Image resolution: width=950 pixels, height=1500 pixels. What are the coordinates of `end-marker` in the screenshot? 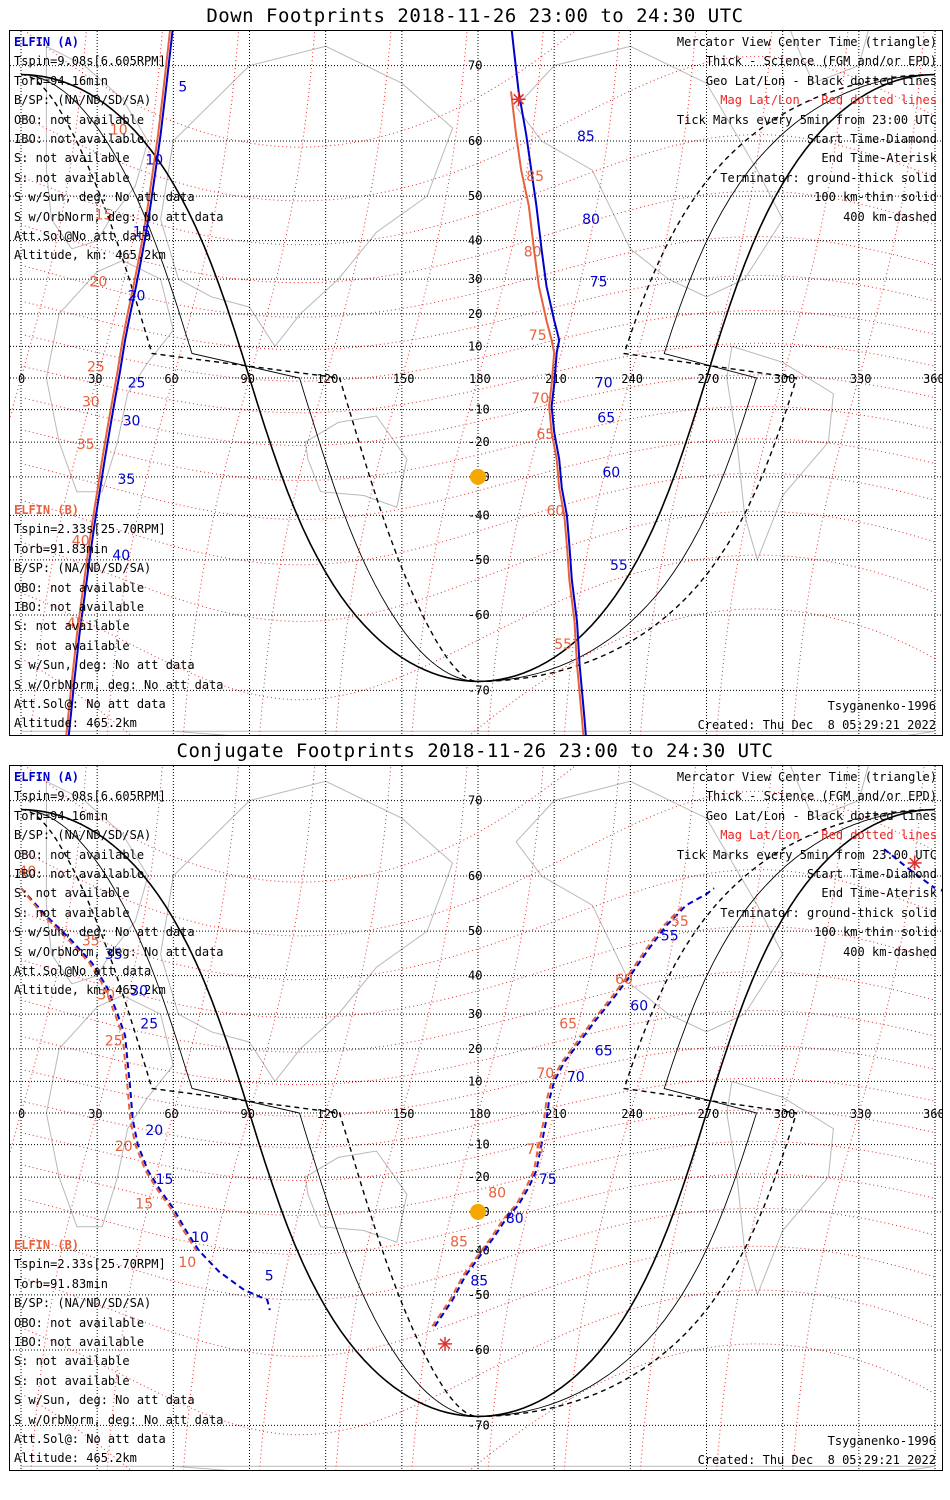 It's located at (914, 862).